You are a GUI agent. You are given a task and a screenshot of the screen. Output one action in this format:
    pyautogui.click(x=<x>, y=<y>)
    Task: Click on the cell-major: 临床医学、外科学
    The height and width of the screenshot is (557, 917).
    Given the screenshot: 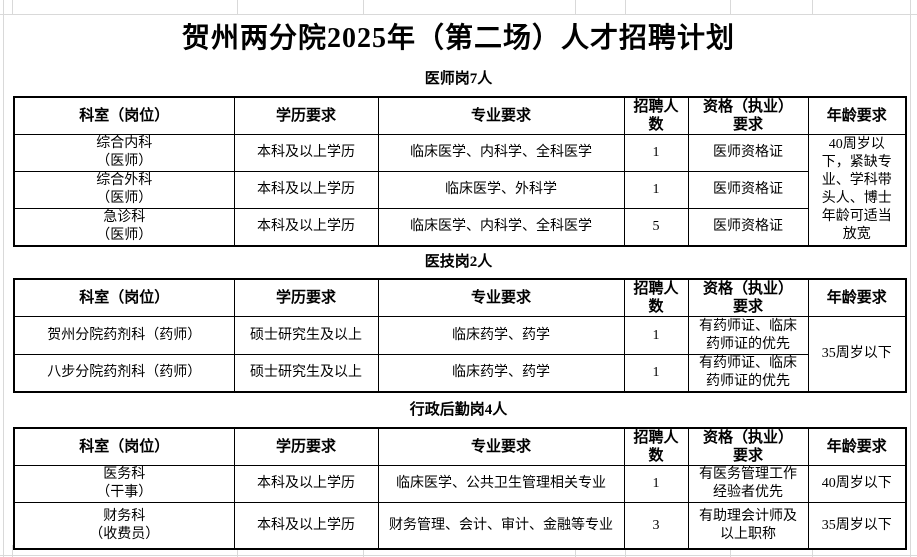 What is the action you would take?
    pyautogui.click(x=501, y=190)
    